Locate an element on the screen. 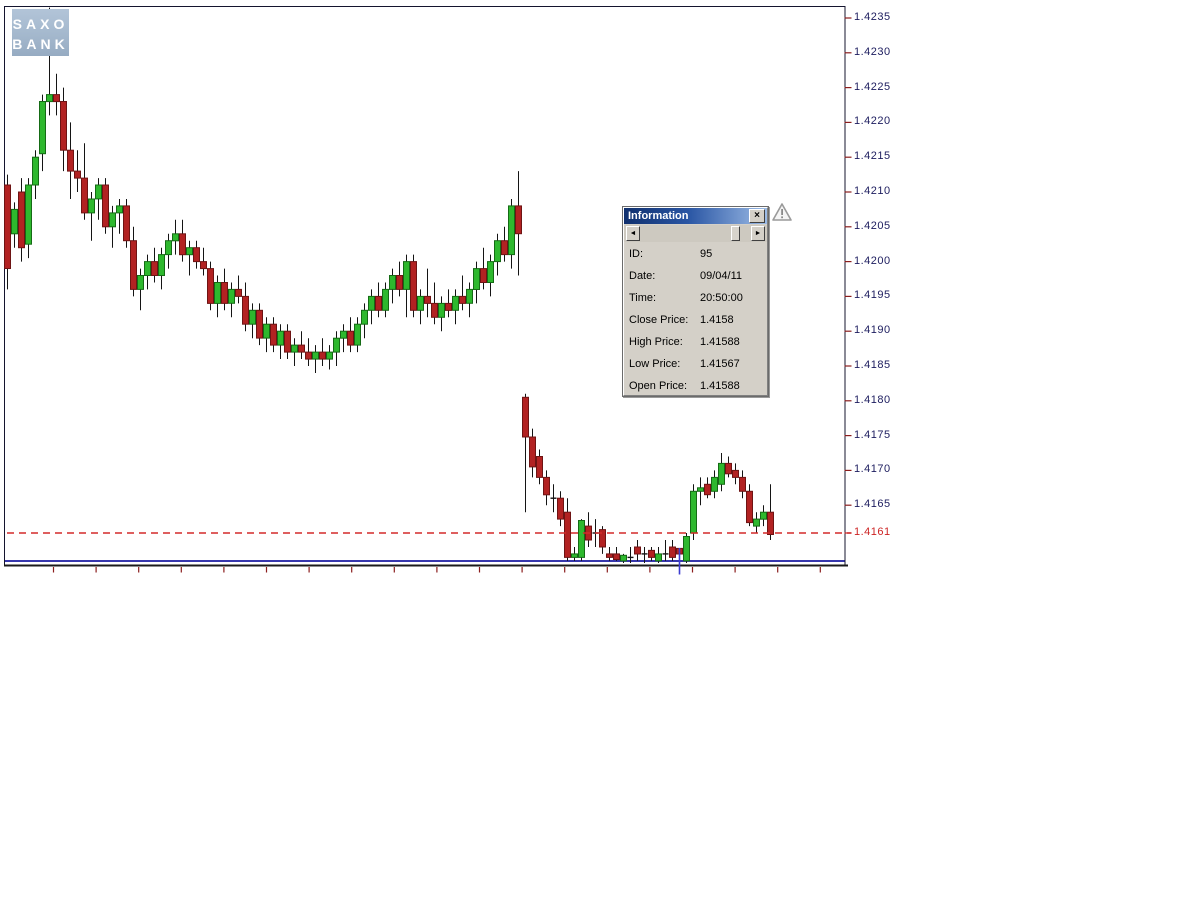 The width and height of the screenshot is (1200, 900). scrollbar-thumb is located at coordinates (735, 233).